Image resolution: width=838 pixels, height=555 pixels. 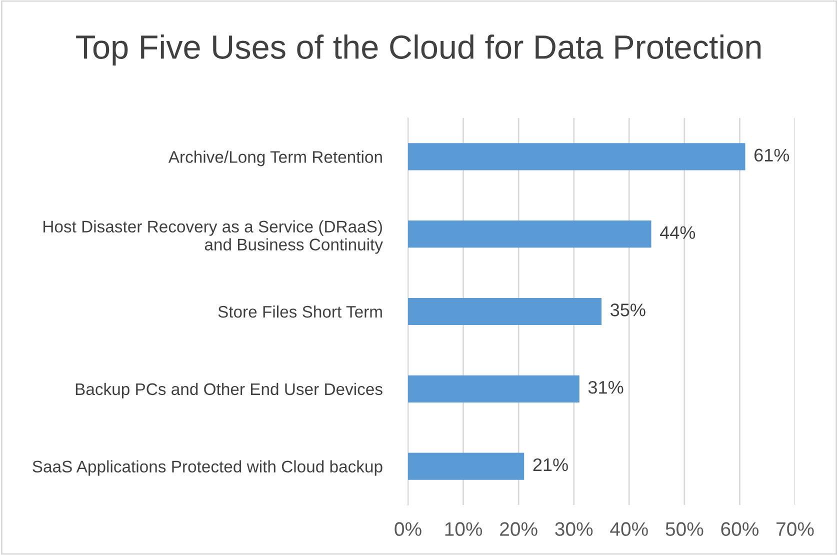 I want to click on y-tick-label: SaaS Applications Protected with Cloud backup, so click(x=207, y=468).